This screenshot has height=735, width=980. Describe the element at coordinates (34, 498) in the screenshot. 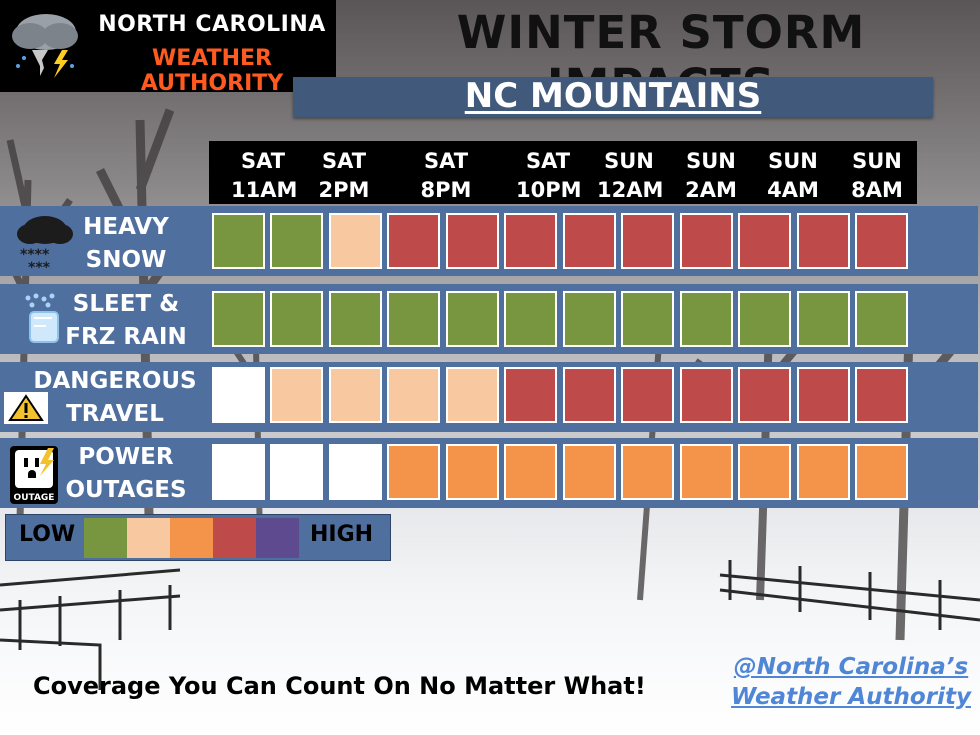

I see `svg-text: OUTAGE` at that location.